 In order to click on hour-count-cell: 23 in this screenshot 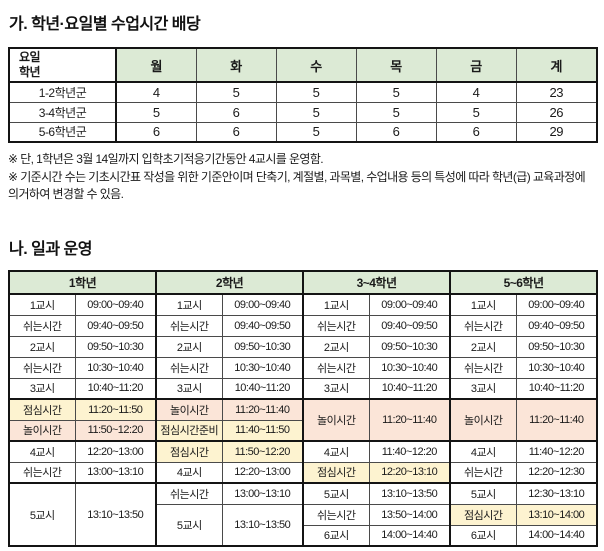, I will do `click(556, 92)`.